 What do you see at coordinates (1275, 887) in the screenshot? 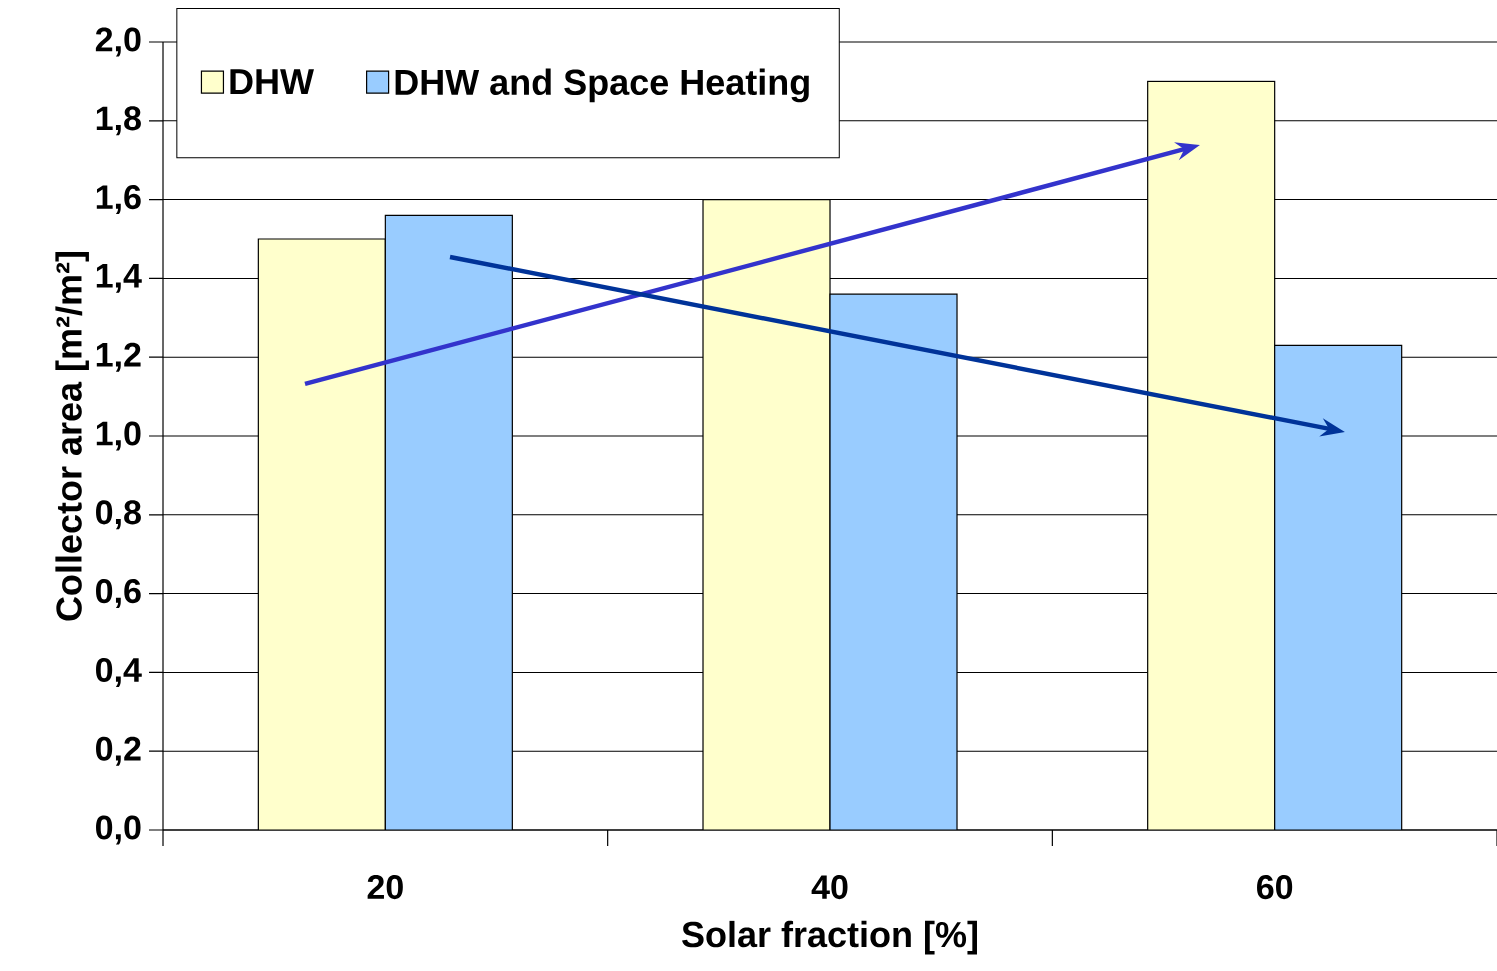
I see `x-tick-label: 60` at bounding box center [1275, 887].